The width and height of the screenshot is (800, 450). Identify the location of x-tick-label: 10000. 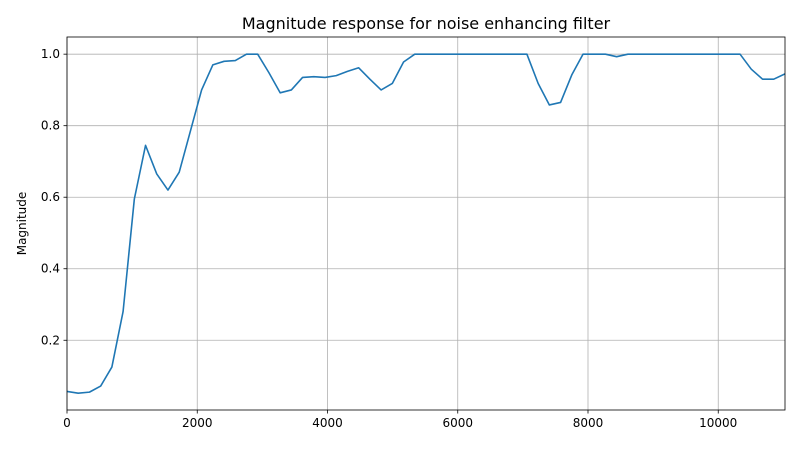
(718, 423).